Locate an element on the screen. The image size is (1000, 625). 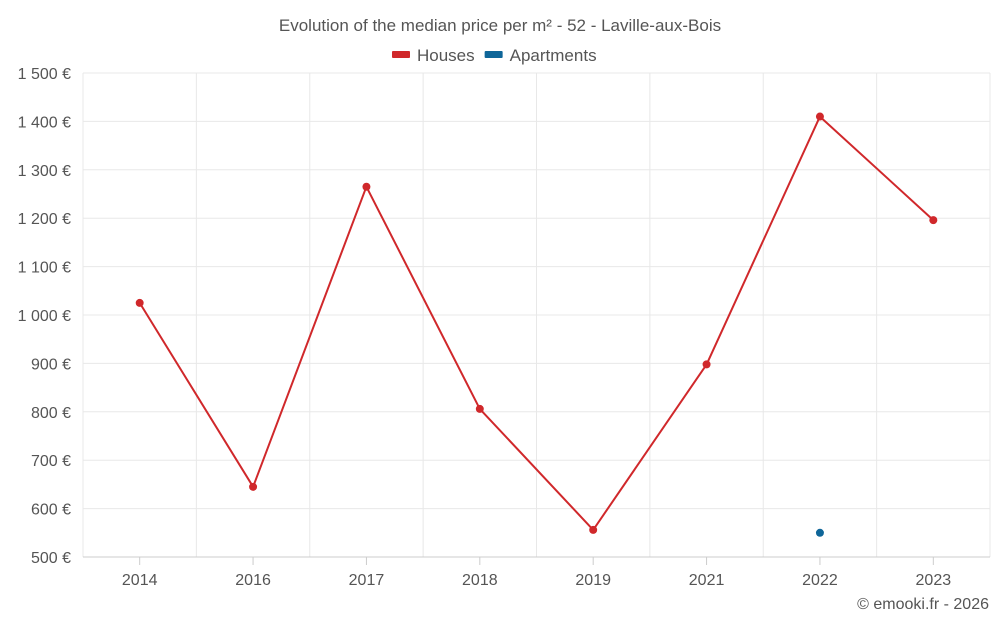
legend-item-houses: Houses is located at coordinates (433, 55).